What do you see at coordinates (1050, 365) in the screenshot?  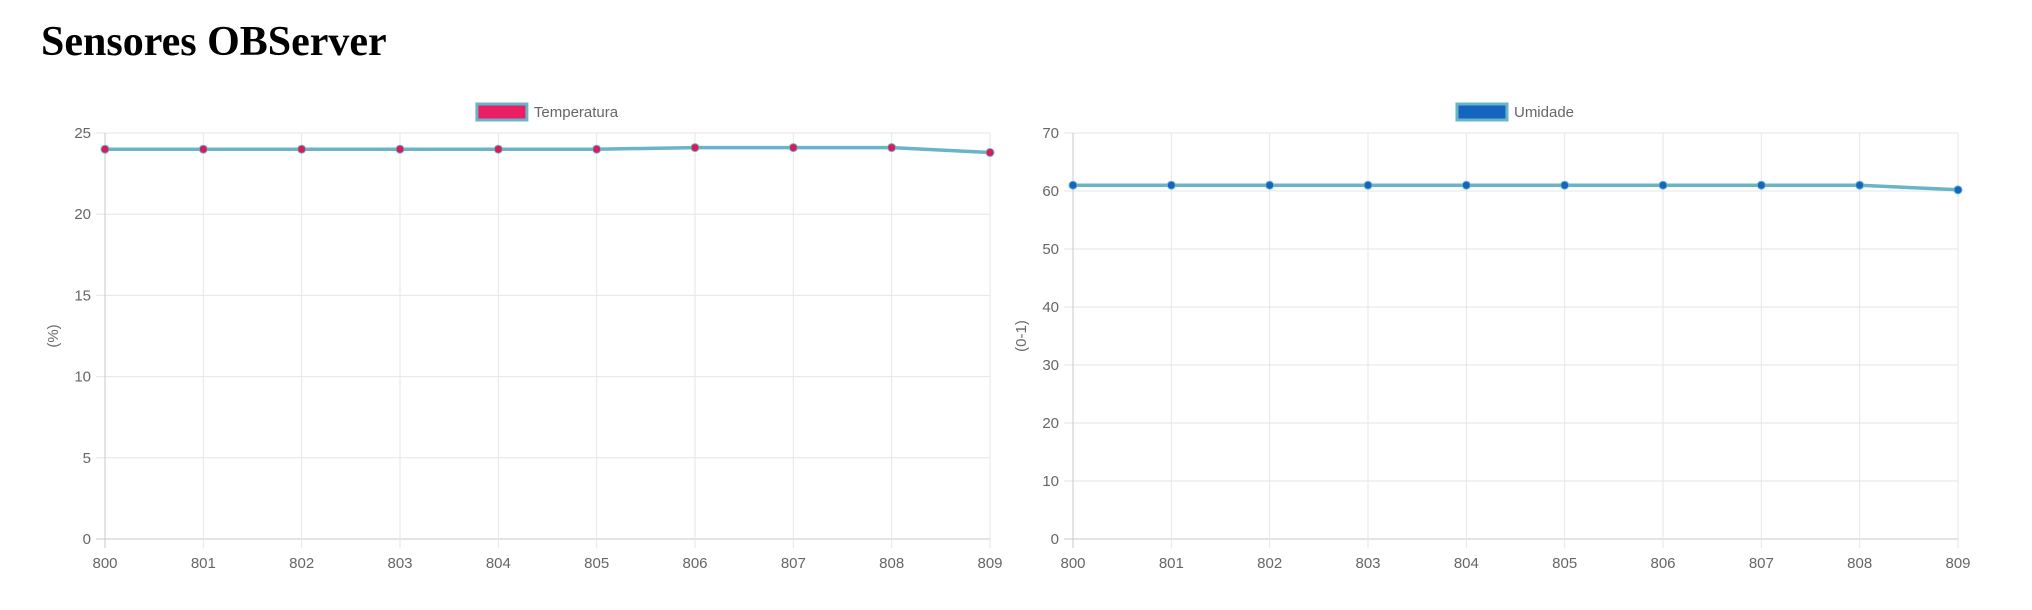 I see `y-tick-label: 30` at bounding box center [1050, 365].